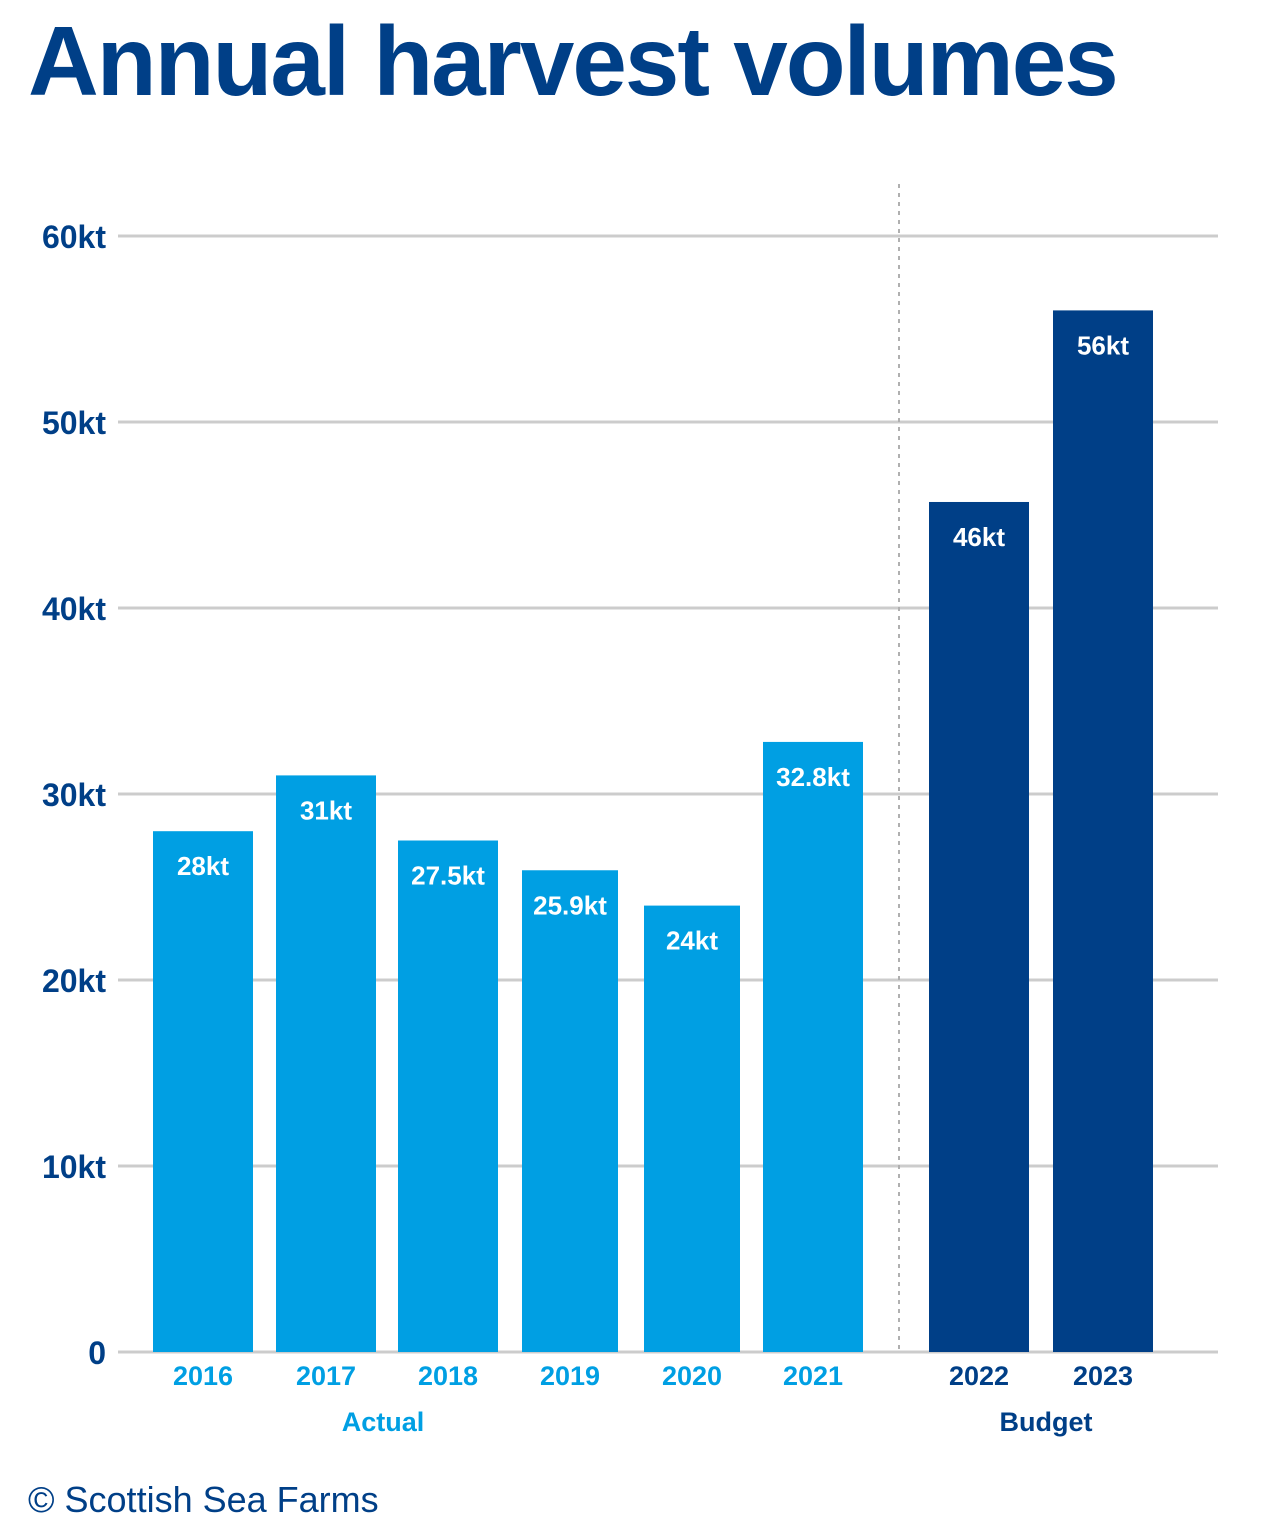  What do you see at coordinates (448, 876) in the screenshot?
I see `bar-value-label-2018: 27.5kt` at bounding box center [448, 876].